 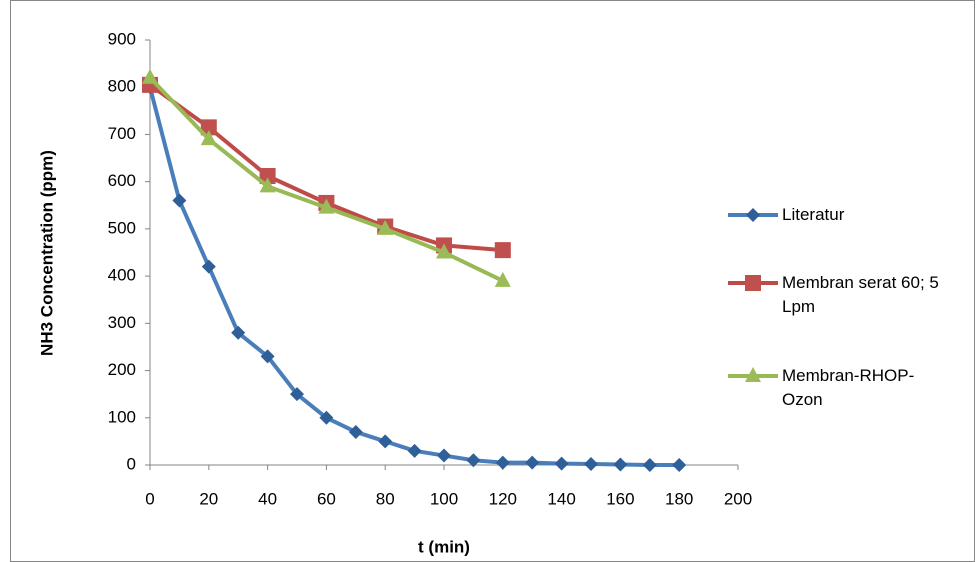 What do you see at coordinates (444, 498) in the screenshot?
I see `x-tick-label: 100` at bounding box center [444, 498].